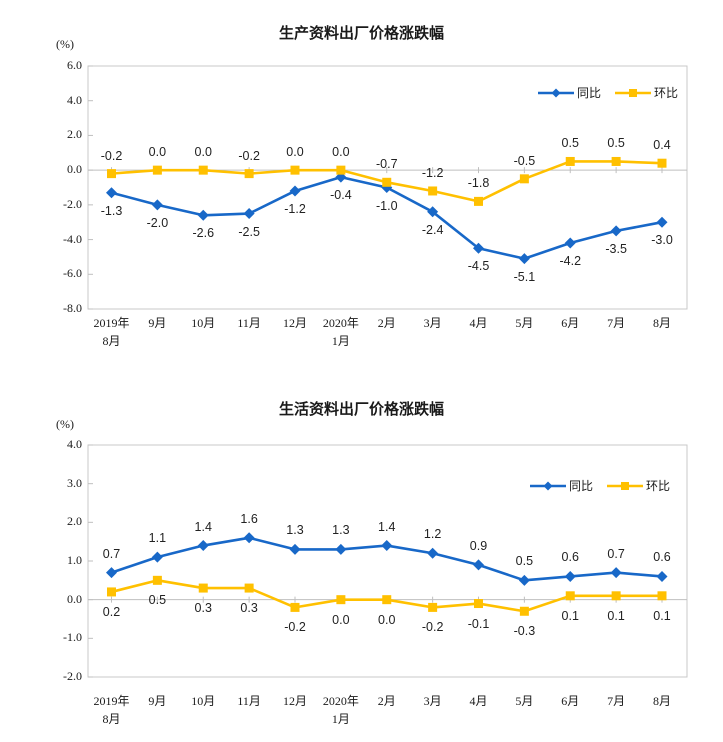 This screenshot has width=723, height=742. Describe the element at coordinates (249, 608) in the screenshot. I see `mom-value-label: 0.3` at that location.